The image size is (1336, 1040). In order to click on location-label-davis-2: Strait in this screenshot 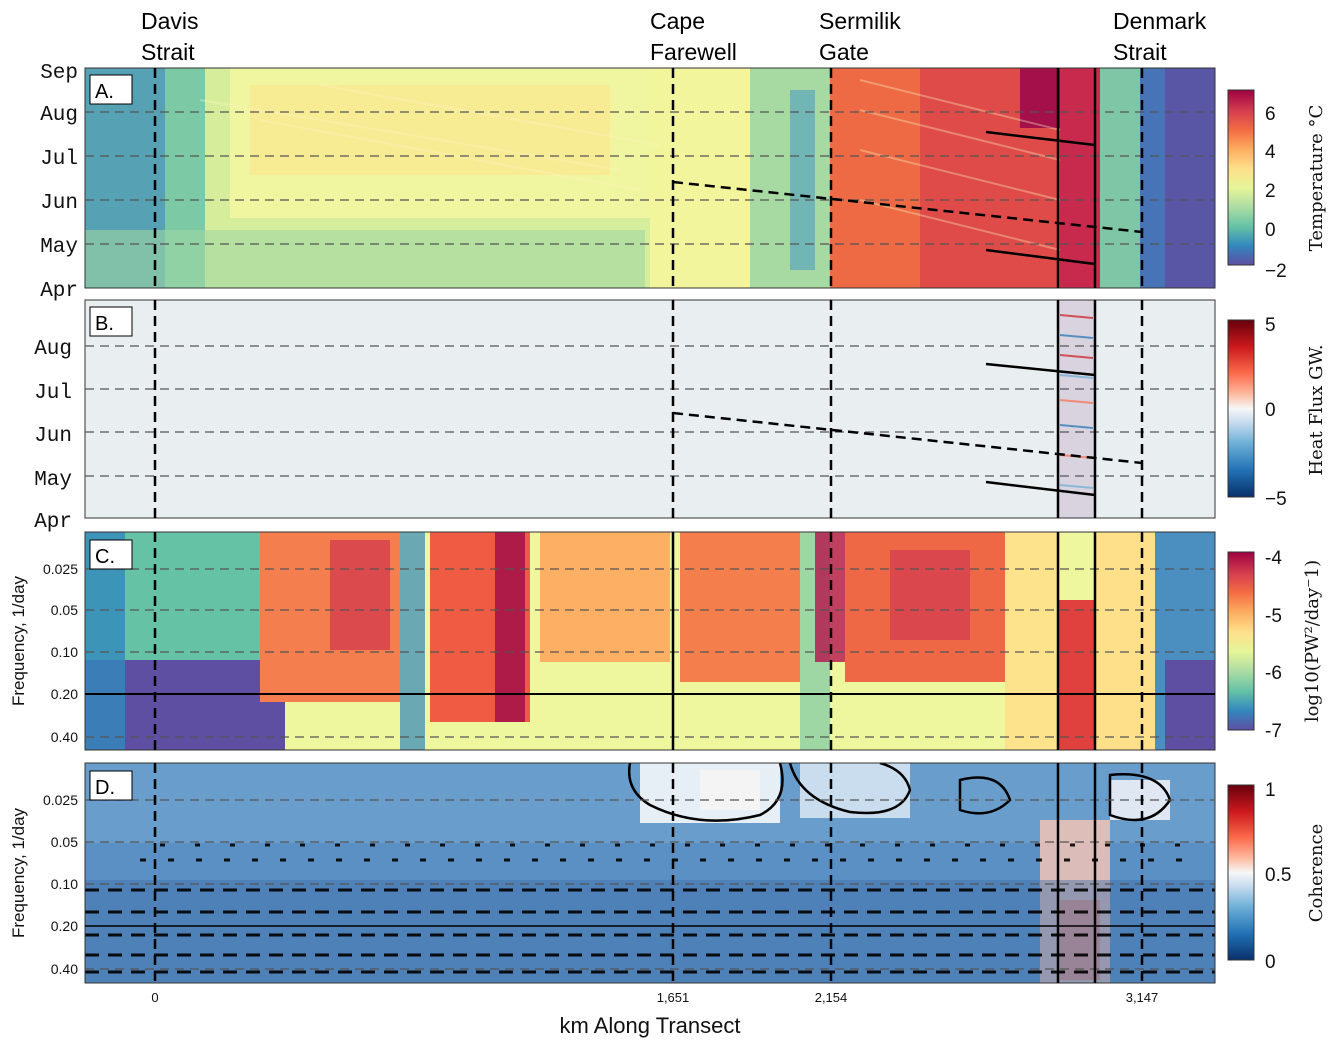, I will do `click(168, 52)`.